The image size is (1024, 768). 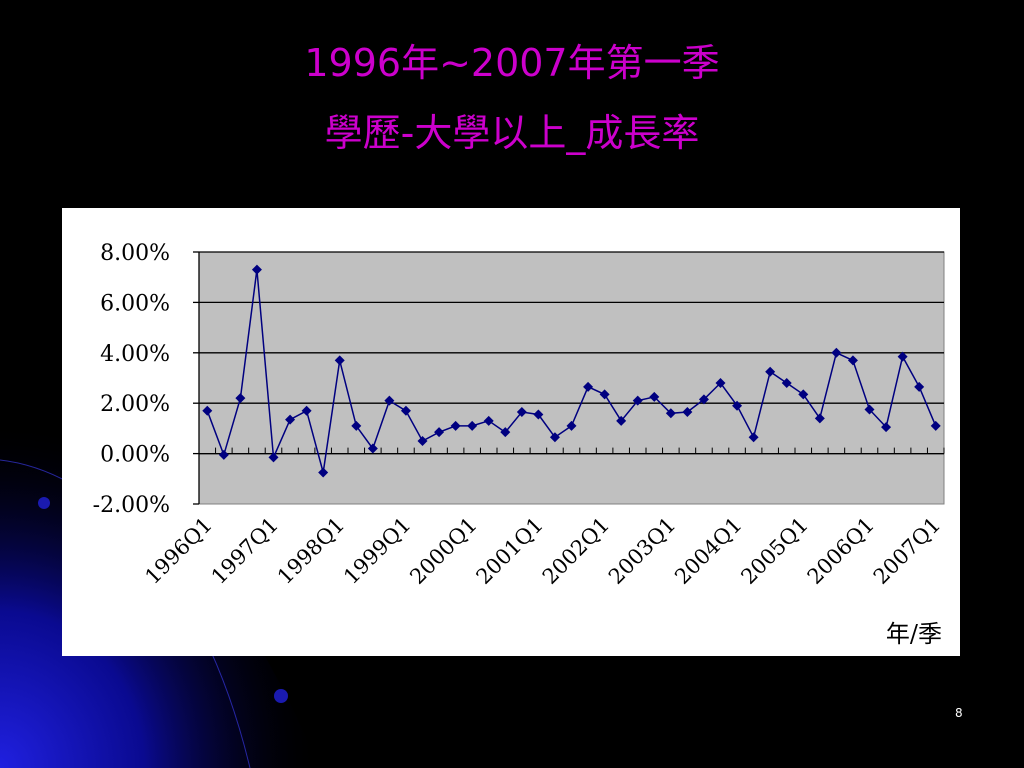 I want to click on x-tick-label: 2001Q1, so click(x=510, y=551).